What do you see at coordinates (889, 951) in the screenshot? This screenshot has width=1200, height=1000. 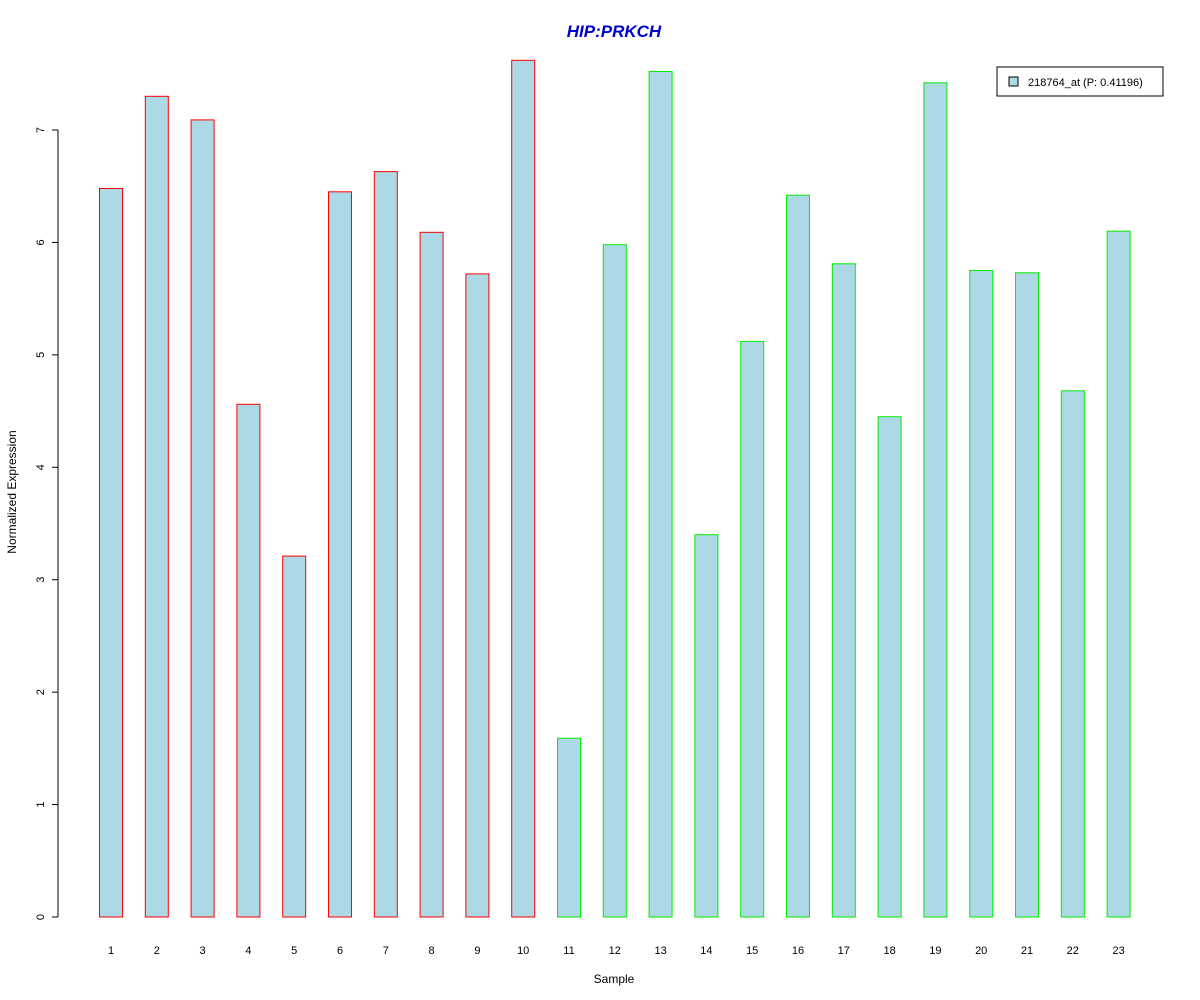 I see `x-tick-label: 18` at bounding box center [889, 951].